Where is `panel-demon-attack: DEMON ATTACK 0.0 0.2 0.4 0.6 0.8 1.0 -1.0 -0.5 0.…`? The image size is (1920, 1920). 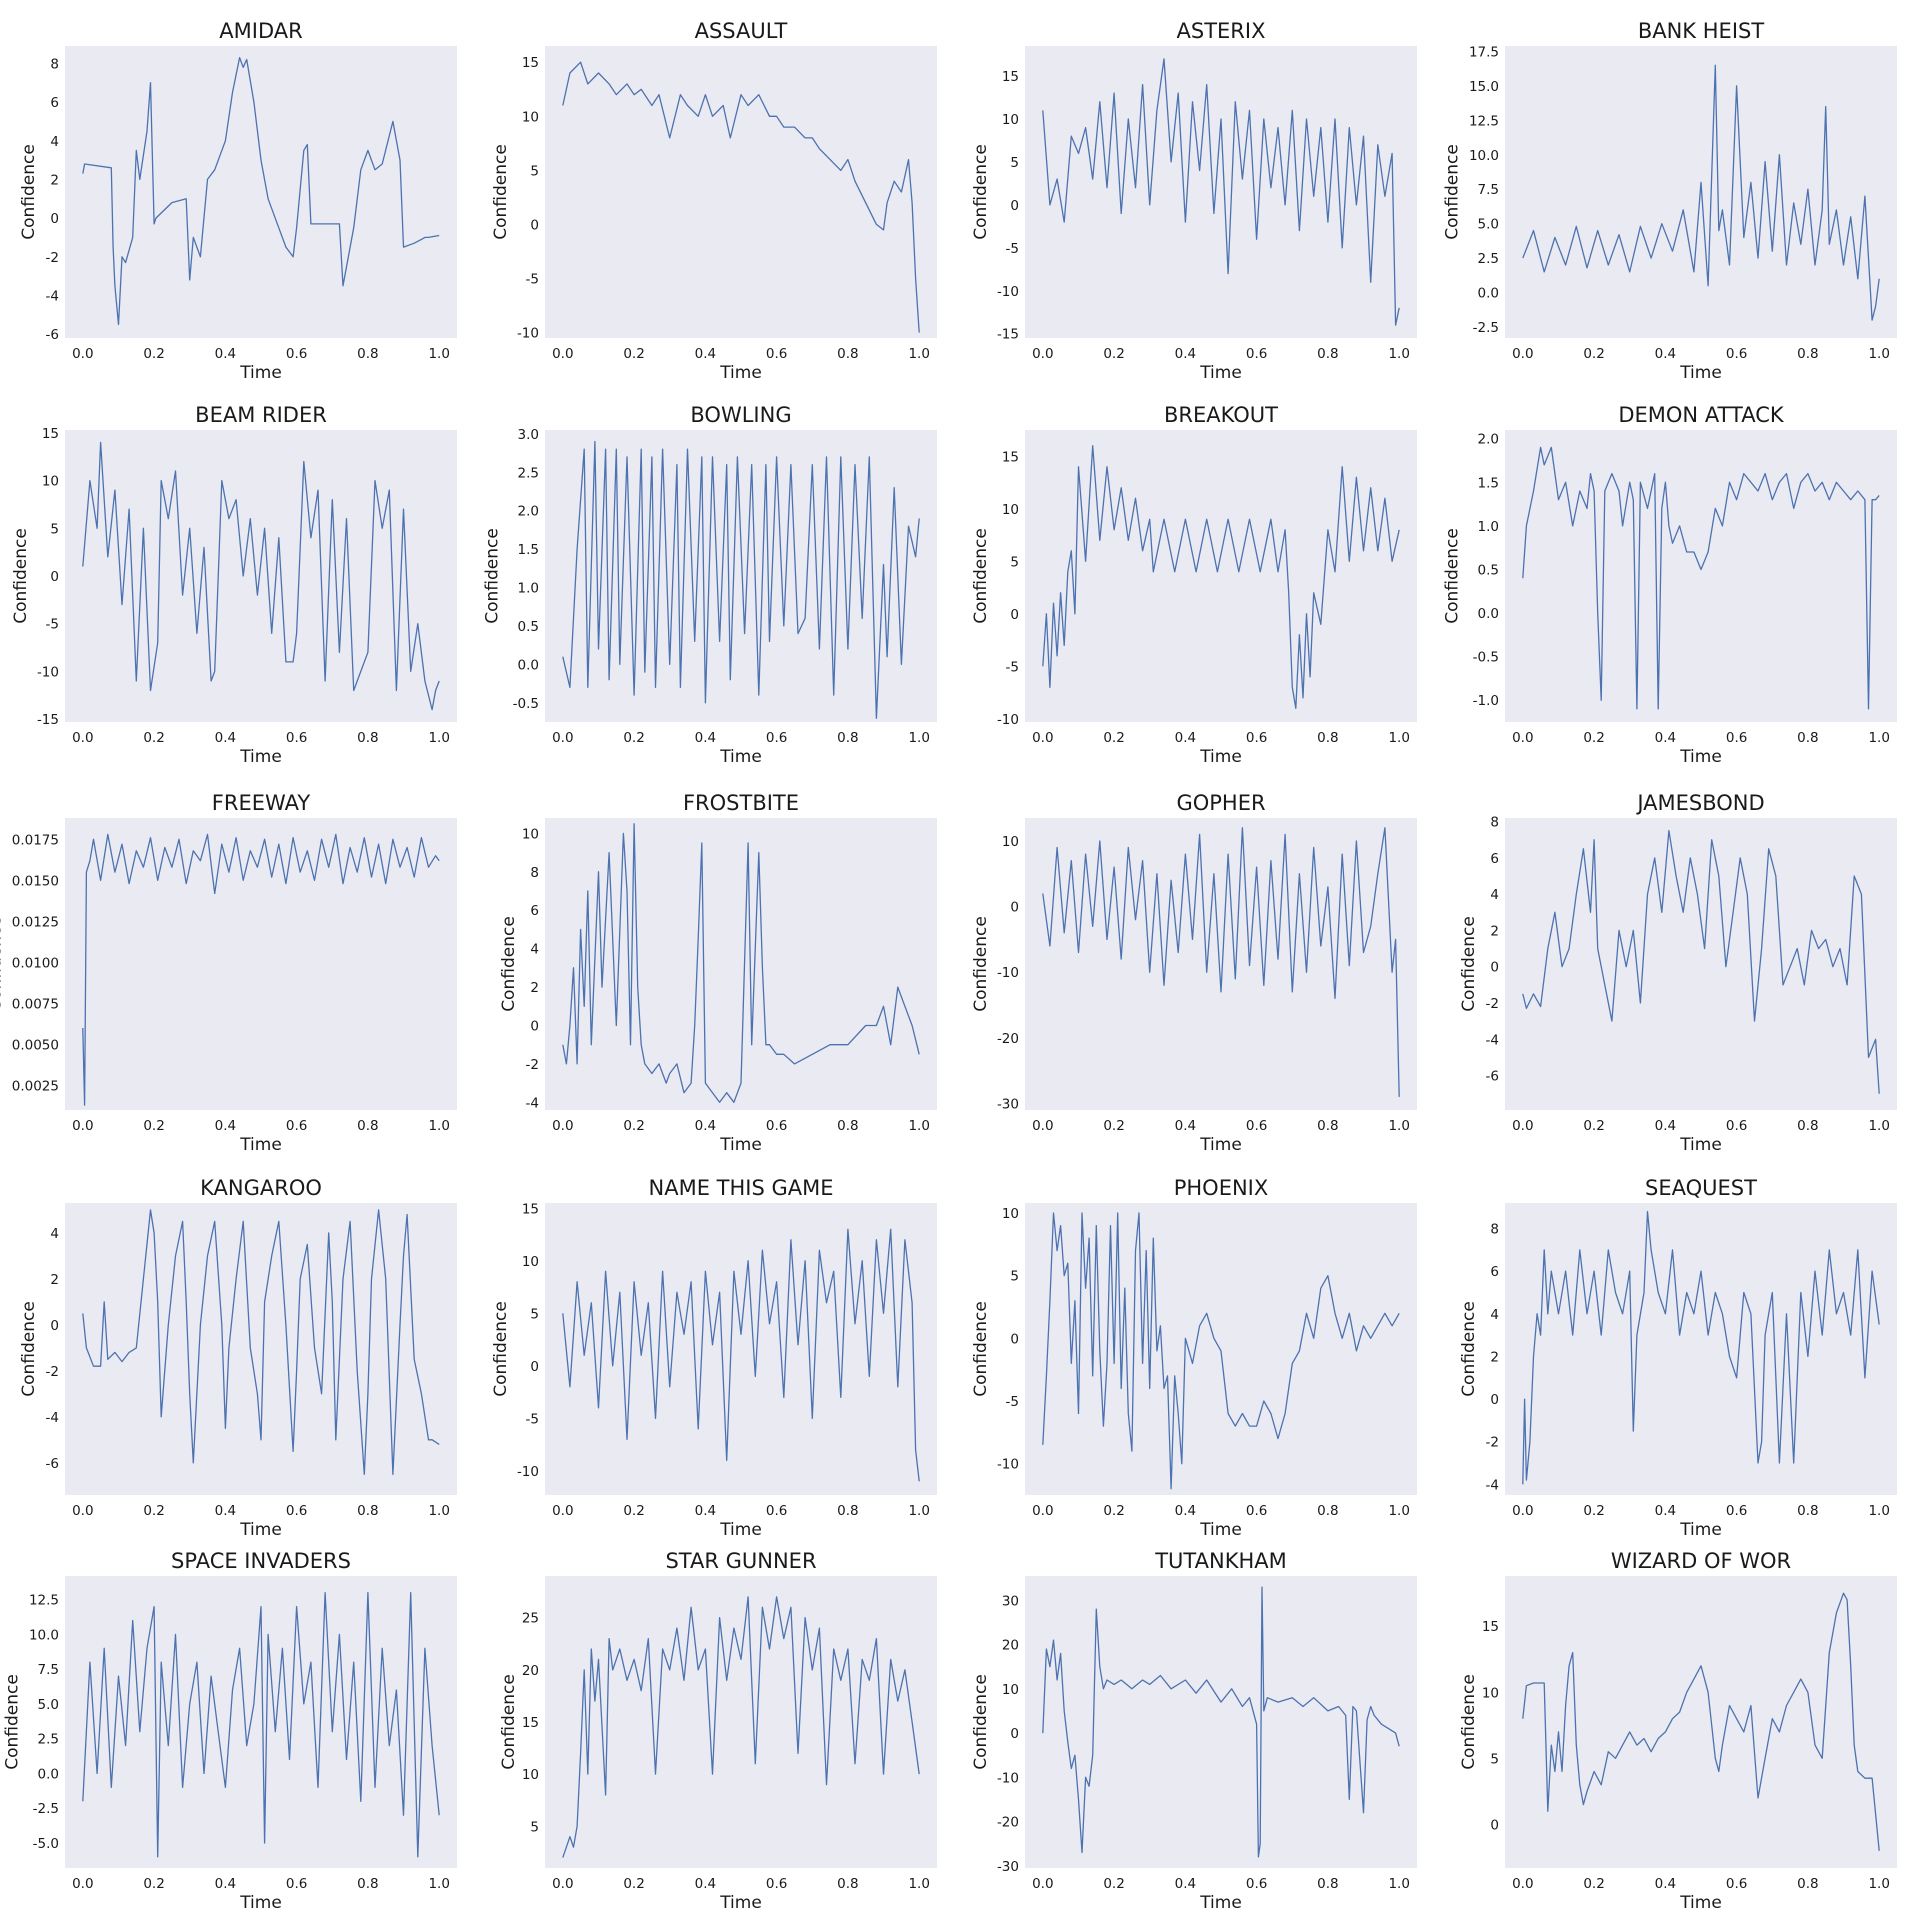 panel-demon-attack: DEMON ATTACK 0.0 0.2 0.4 0.6 0.8 1.0 -1.0 -0.5 0.… is located at coordinates (1669, 585).